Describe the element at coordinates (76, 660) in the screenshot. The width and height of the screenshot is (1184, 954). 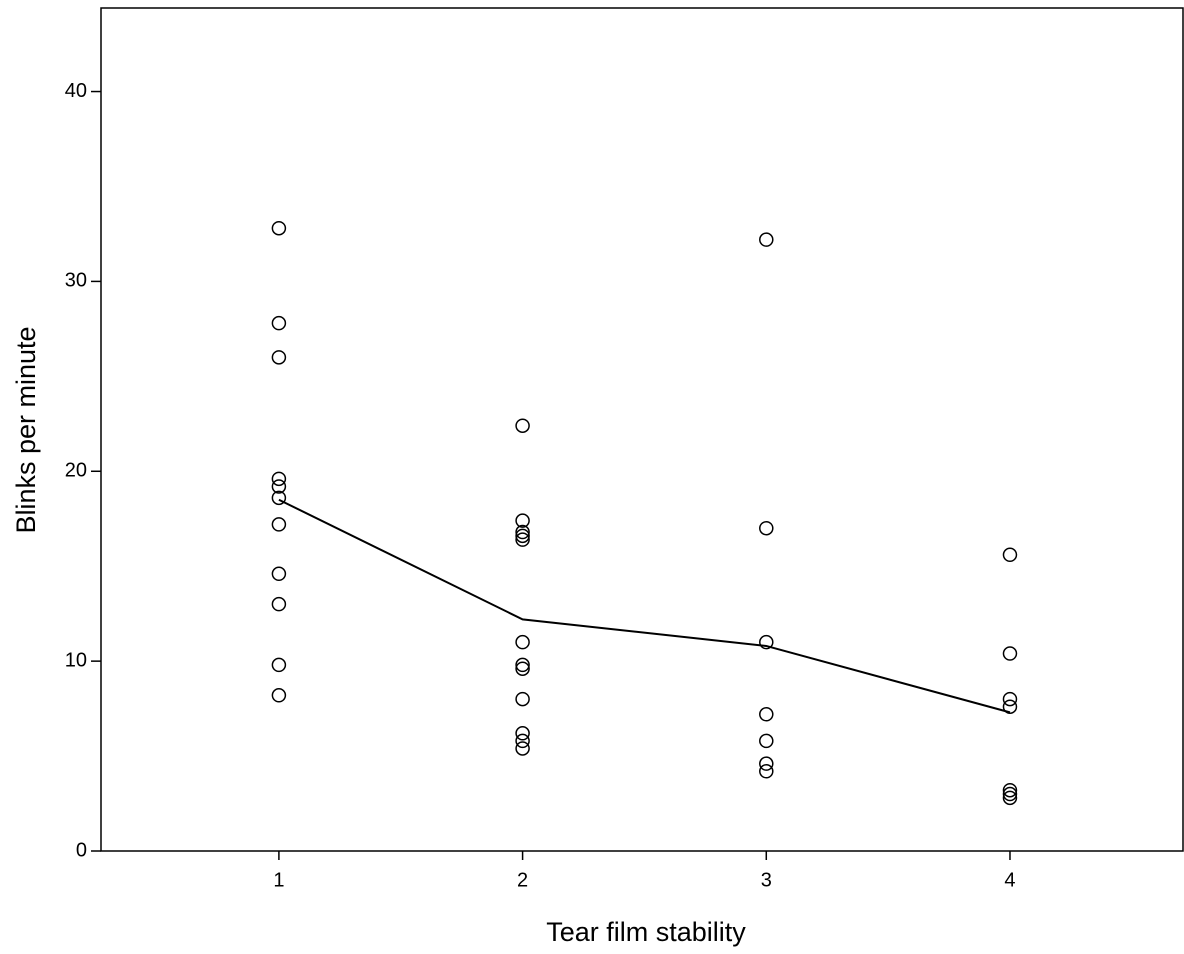
I see `y-tick-label: 10` at that location.